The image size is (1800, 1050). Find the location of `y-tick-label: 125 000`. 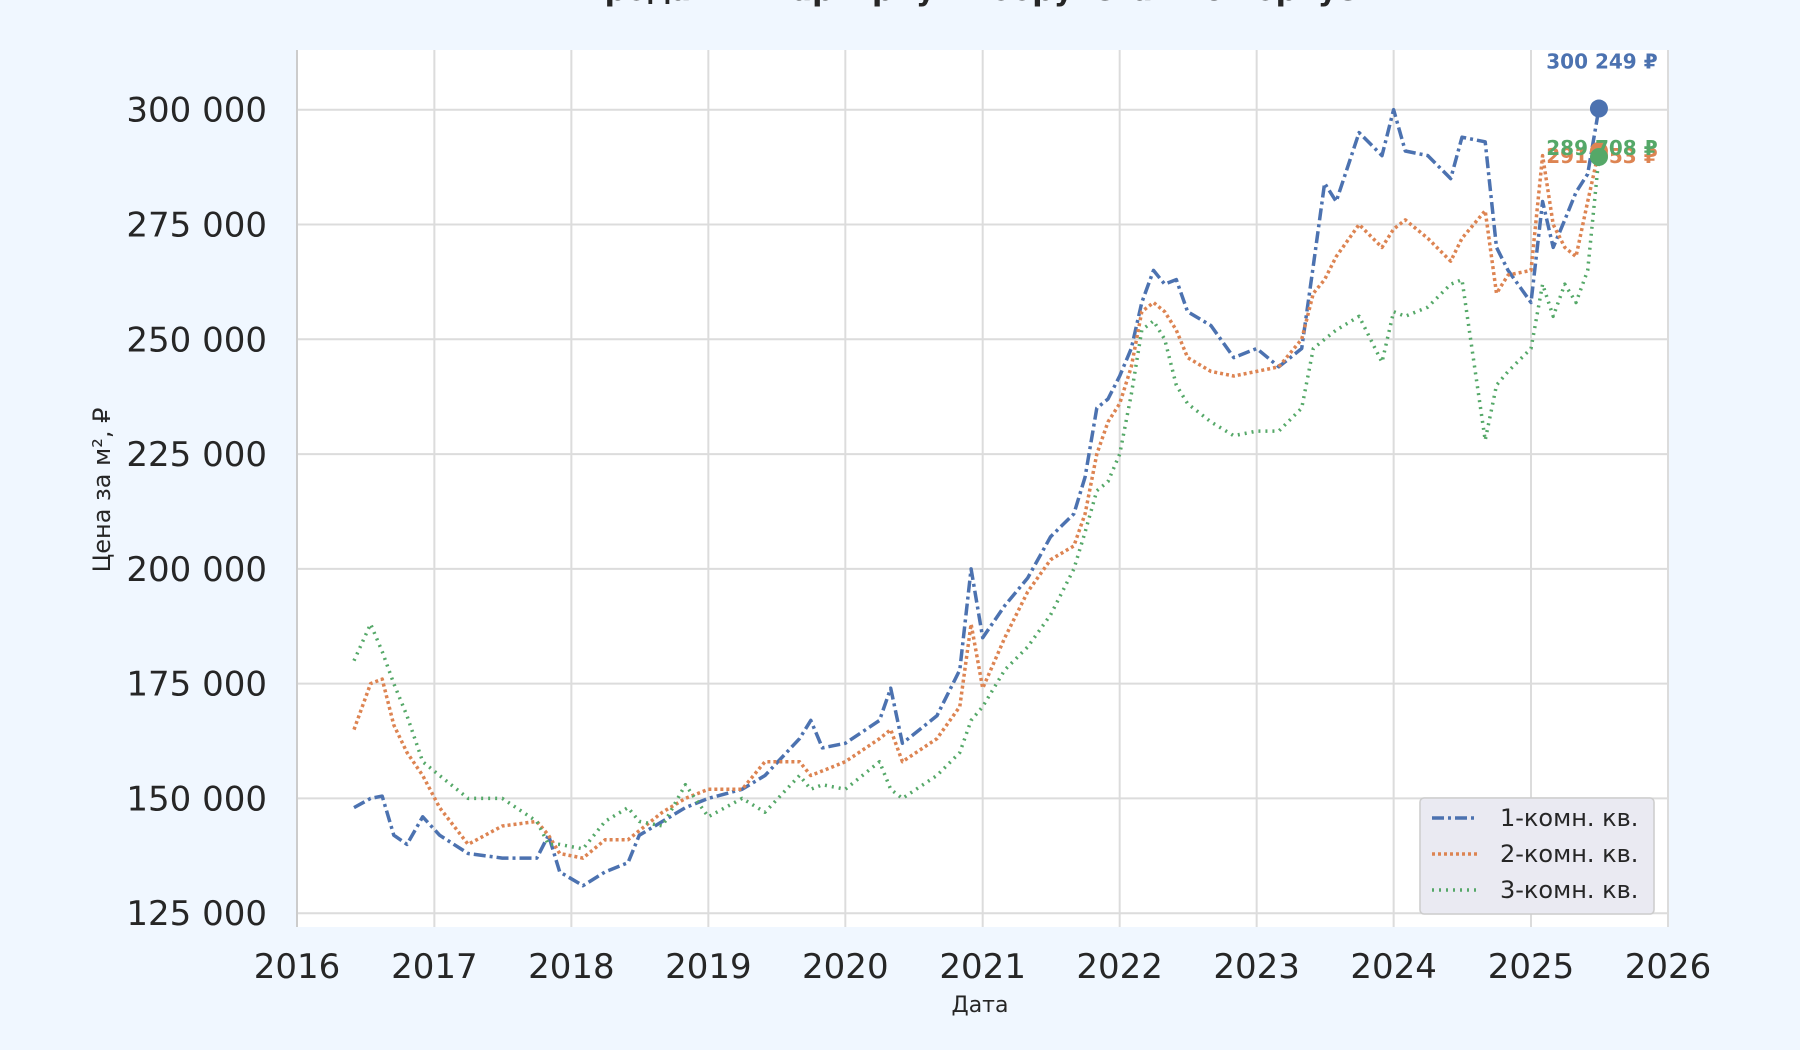

y-tick-label: 125 000 is located at coordinates (196, 914).